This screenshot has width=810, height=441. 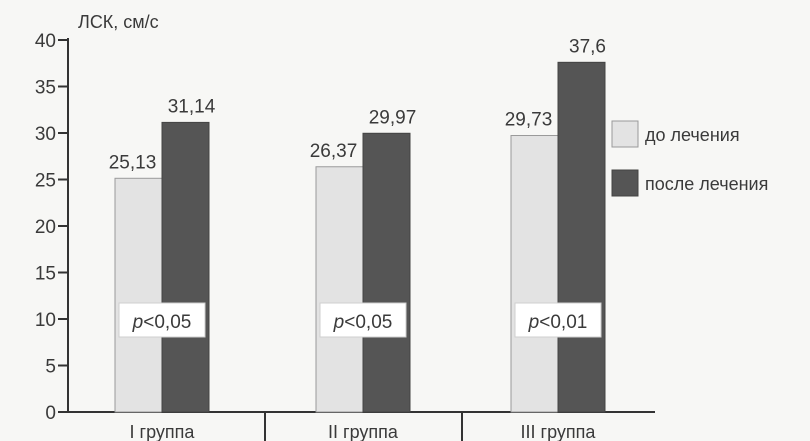 I want to click on y-axis-label: ЛСК, см/с, so click(x=118, y=22).